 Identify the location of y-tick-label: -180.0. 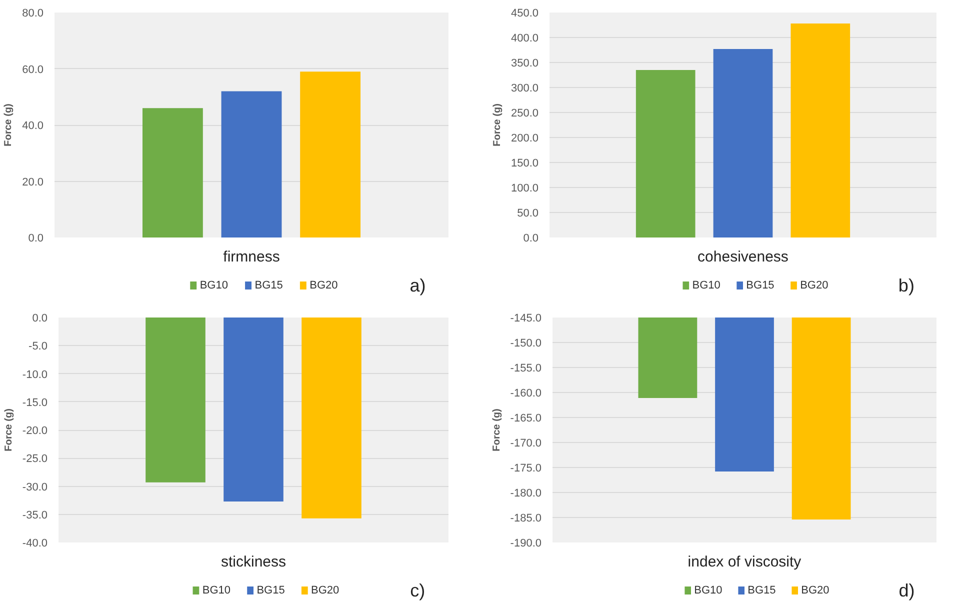
(526, 494).